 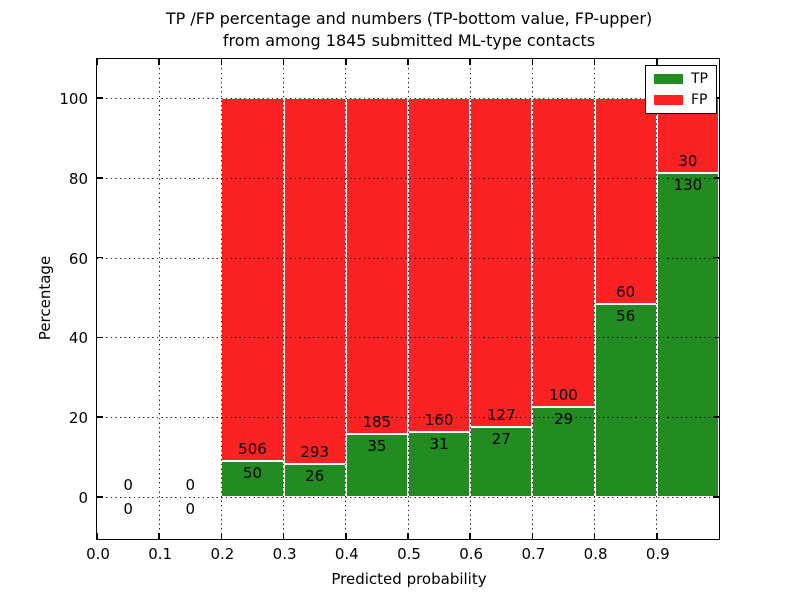 What do you see at coordinates (533, 554) in the screenshot?
I see `x-tick-label: 0.7` at bounding box center [533, 554].